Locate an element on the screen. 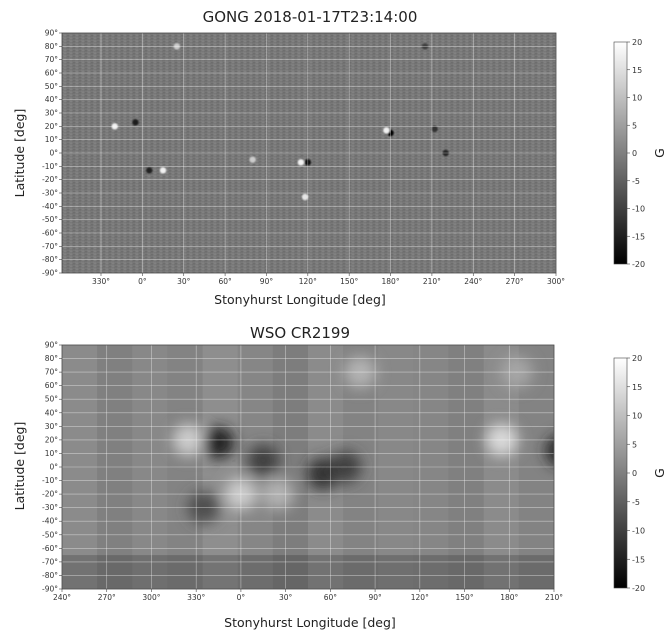 The image size is (671, 633). gong-x-axis-label: Stonyhurst Longitude [deg] is located at coordinates (300, 299).